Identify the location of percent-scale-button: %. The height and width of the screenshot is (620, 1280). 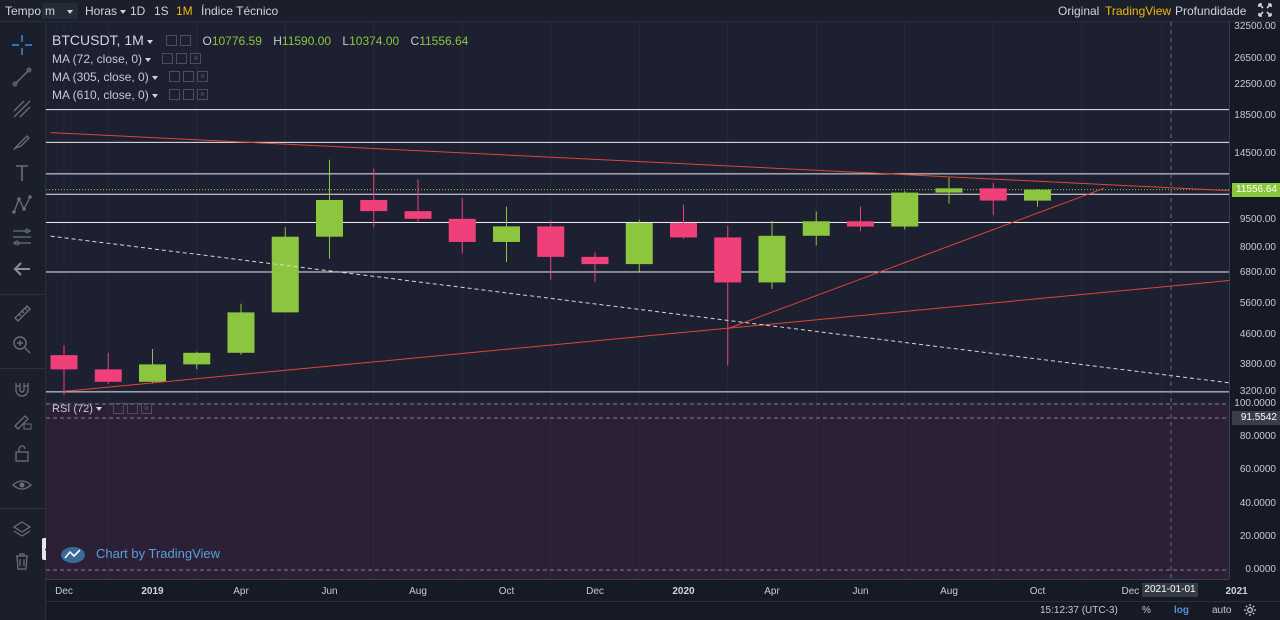
(1146, 610).